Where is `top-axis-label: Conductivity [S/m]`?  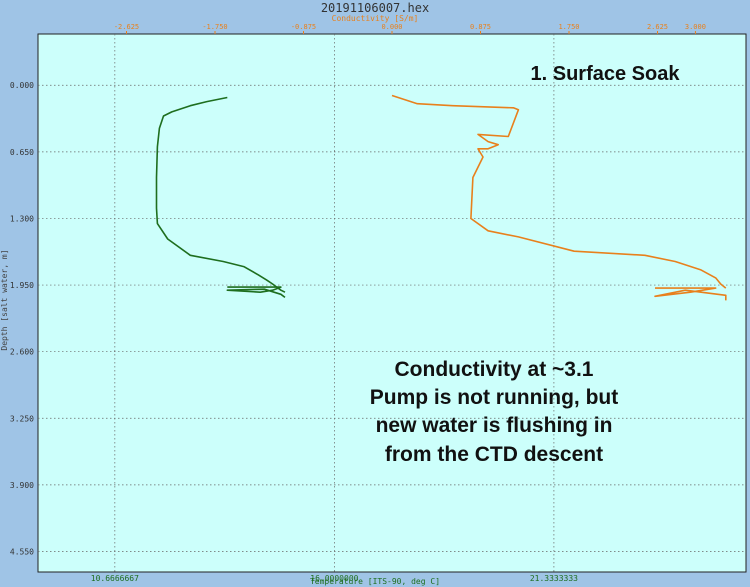 top-axis-label: Conductivity [S/m] is located at coordinates (375, 18).